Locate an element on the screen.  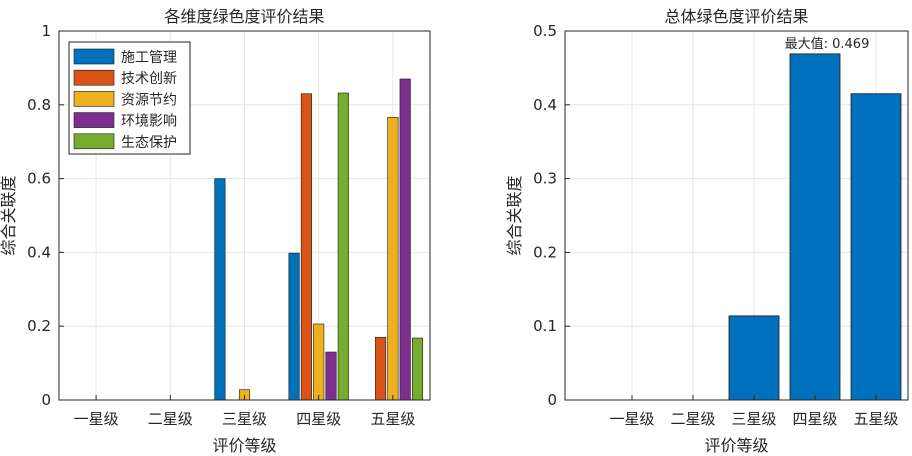
chart2-bars is located at coordinates (815, 227).